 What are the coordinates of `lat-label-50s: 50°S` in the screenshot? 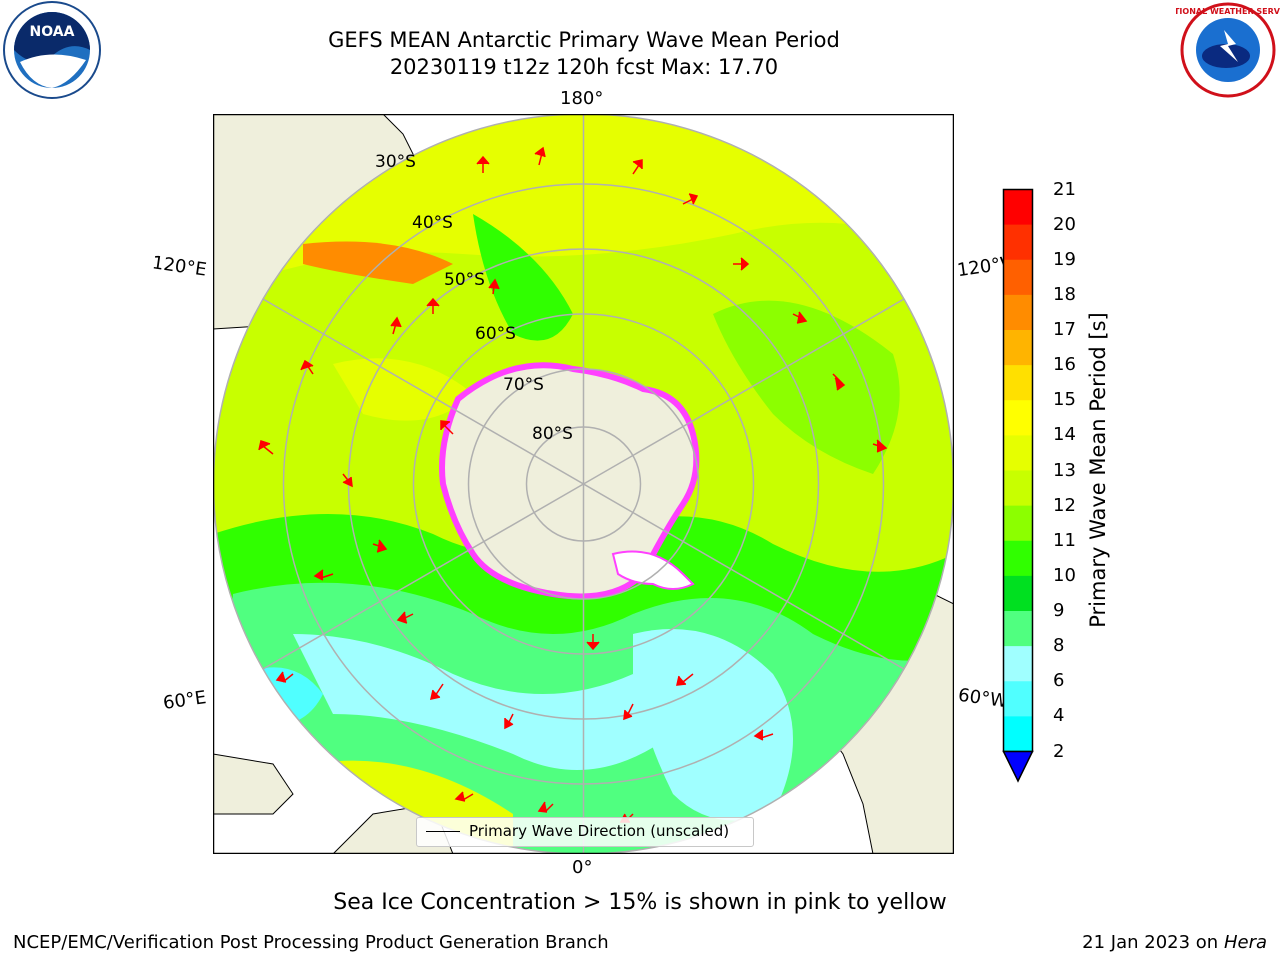 It's located at (464, 280).